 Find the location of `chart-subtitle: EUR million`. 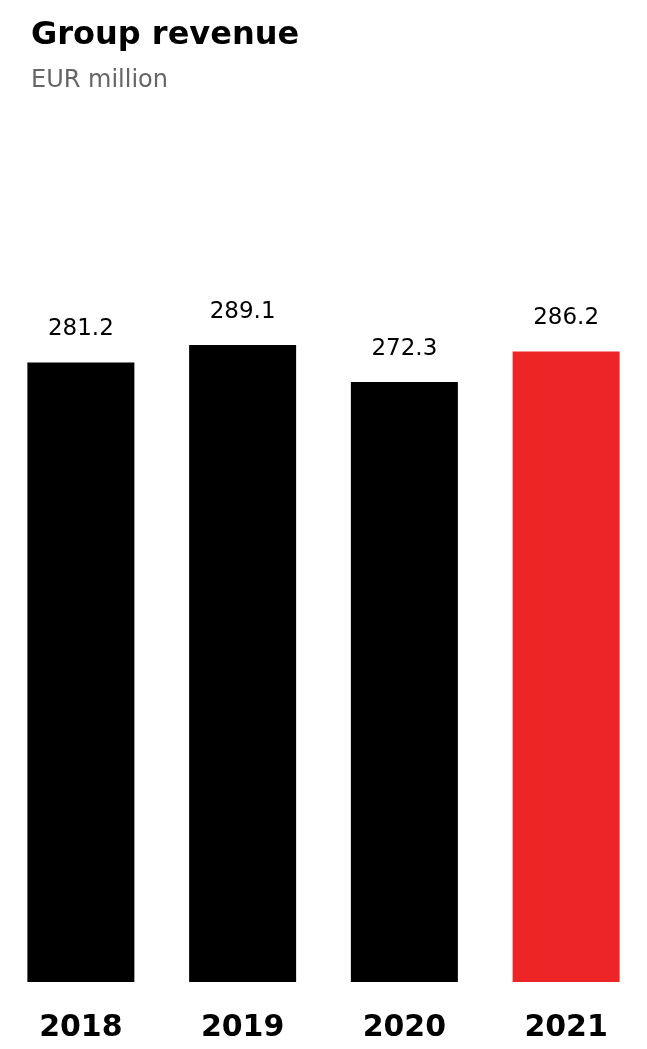

chart-subtitle: EUR million is located at coordinates (99, 79).